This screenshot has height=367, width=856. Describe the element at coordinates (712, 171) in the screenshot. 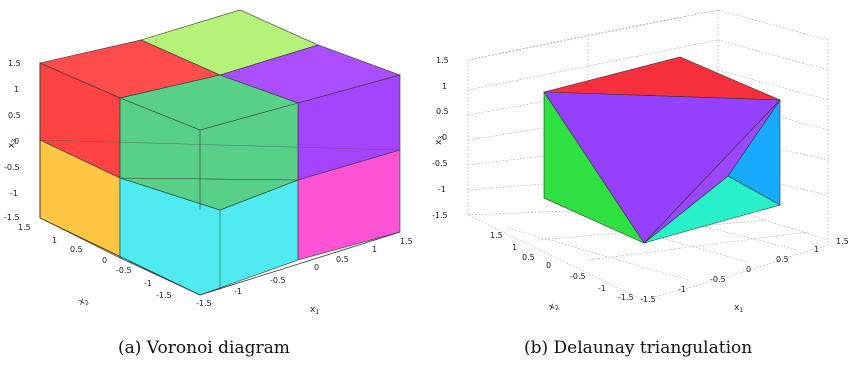

I see `face-purple-right-lower` at that location.